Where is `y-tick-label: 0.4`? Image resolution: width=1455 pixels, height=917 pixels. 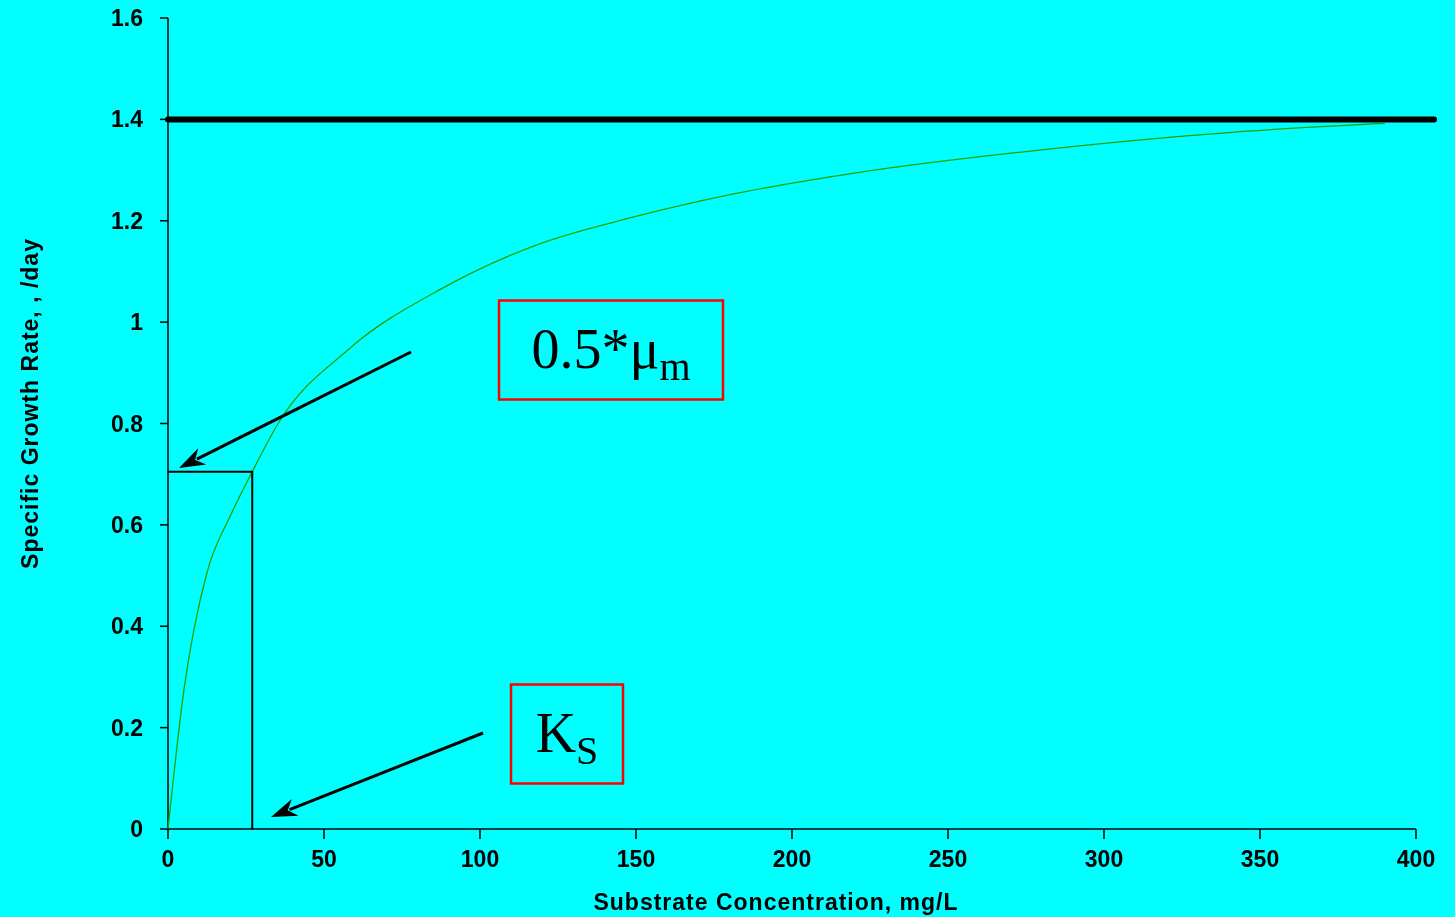
y-tick-label: 0.4 is located at coordinates (127, 626).